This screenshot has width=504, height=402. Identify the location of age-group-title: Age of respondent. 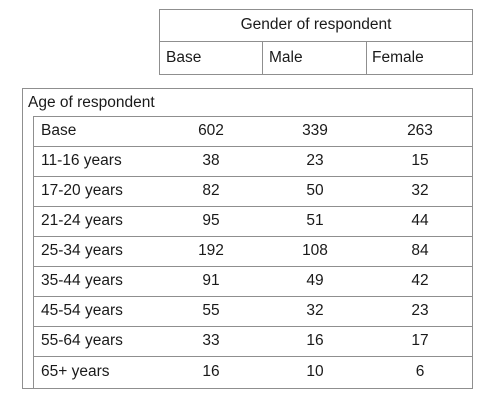
(91, 102).